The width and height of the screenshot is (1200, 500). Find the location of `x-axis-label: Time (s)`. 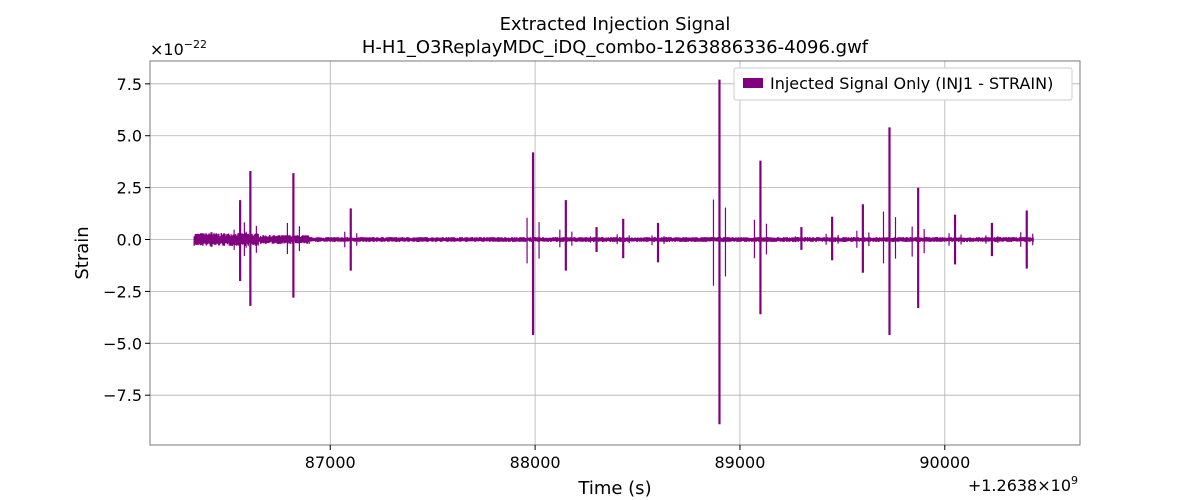

x-axis-label: Time (s) is located at coordinates (614, 488).